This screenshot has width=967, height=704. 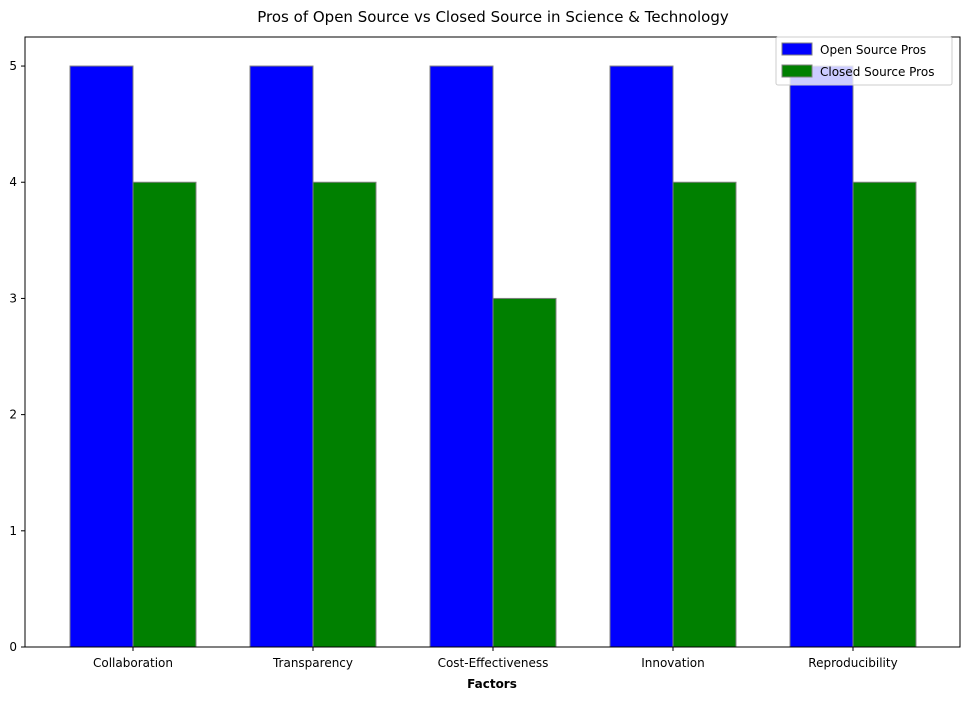 I want to click on x-tick-label-transparency: Transparency, so click(x=312, y=663).